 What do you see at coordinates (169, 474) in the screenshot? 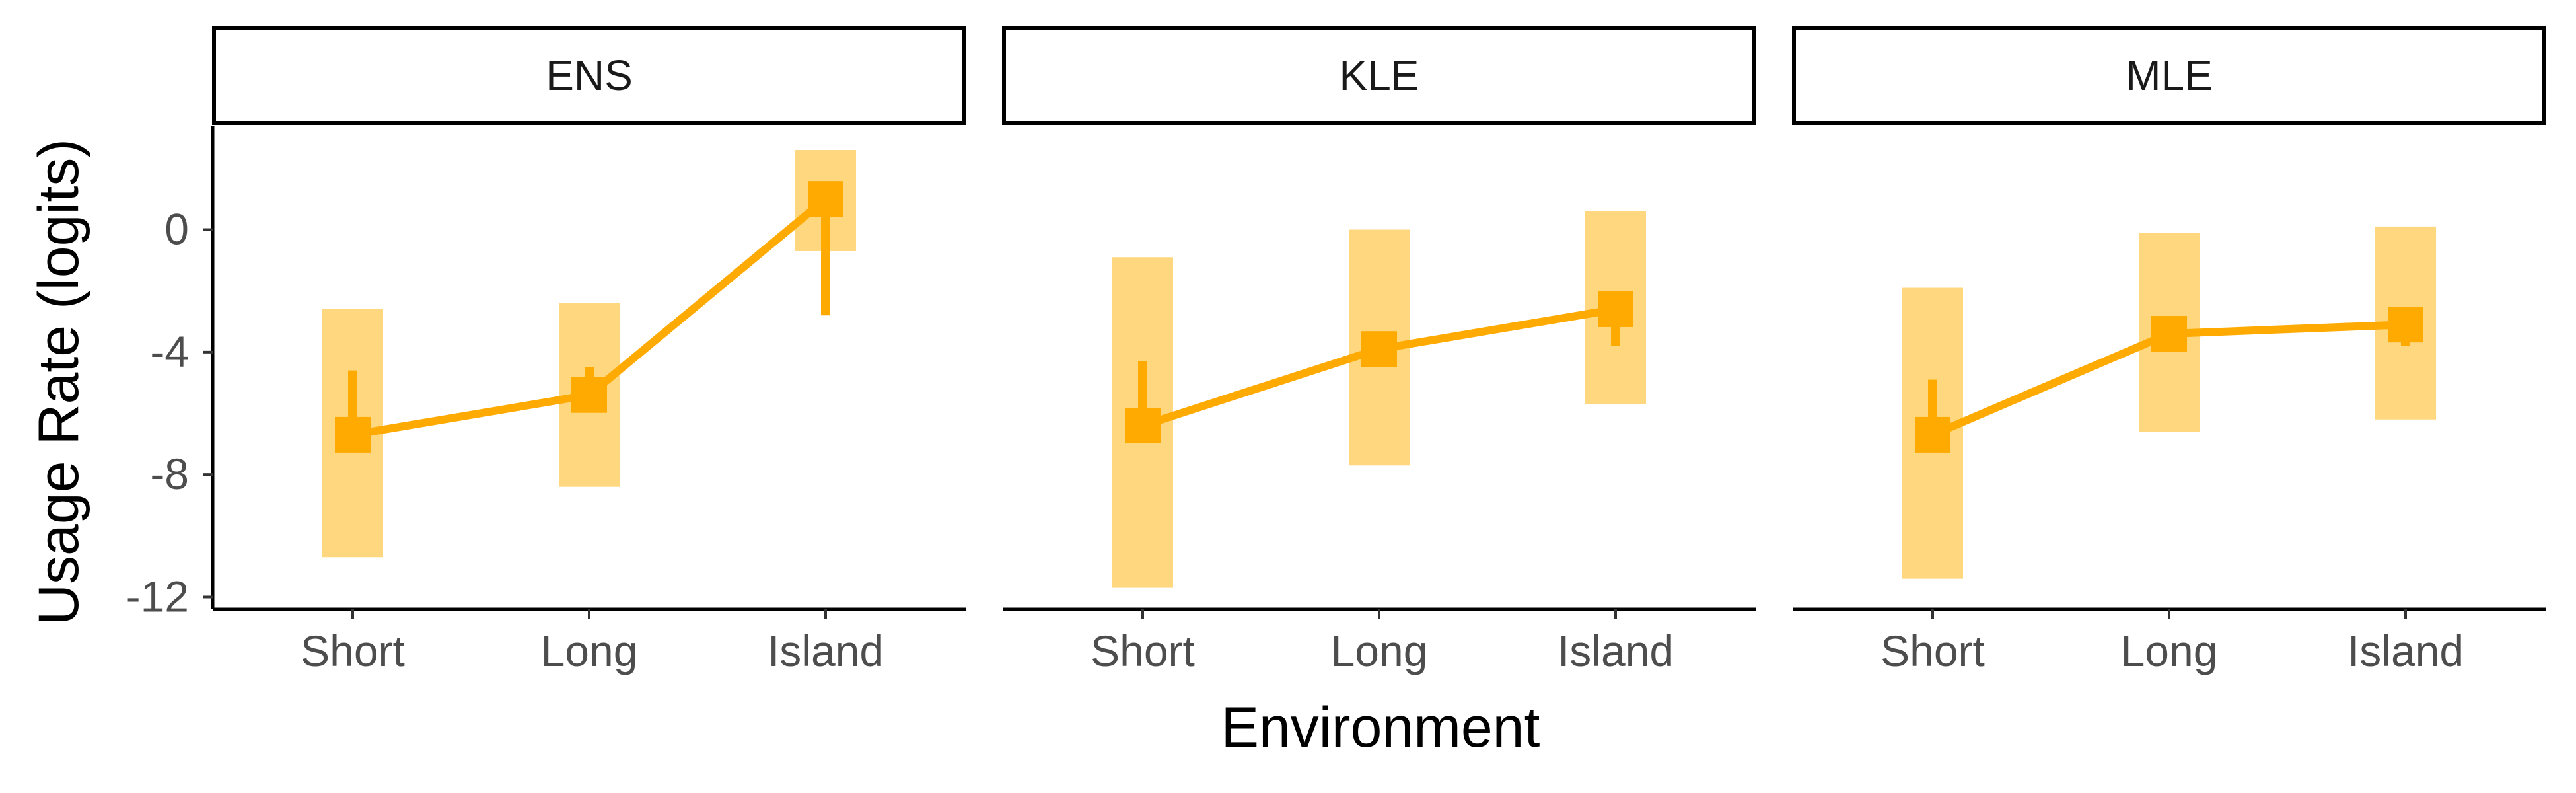
I see `y-tick-label: -8` at bounding box center [169, 474].